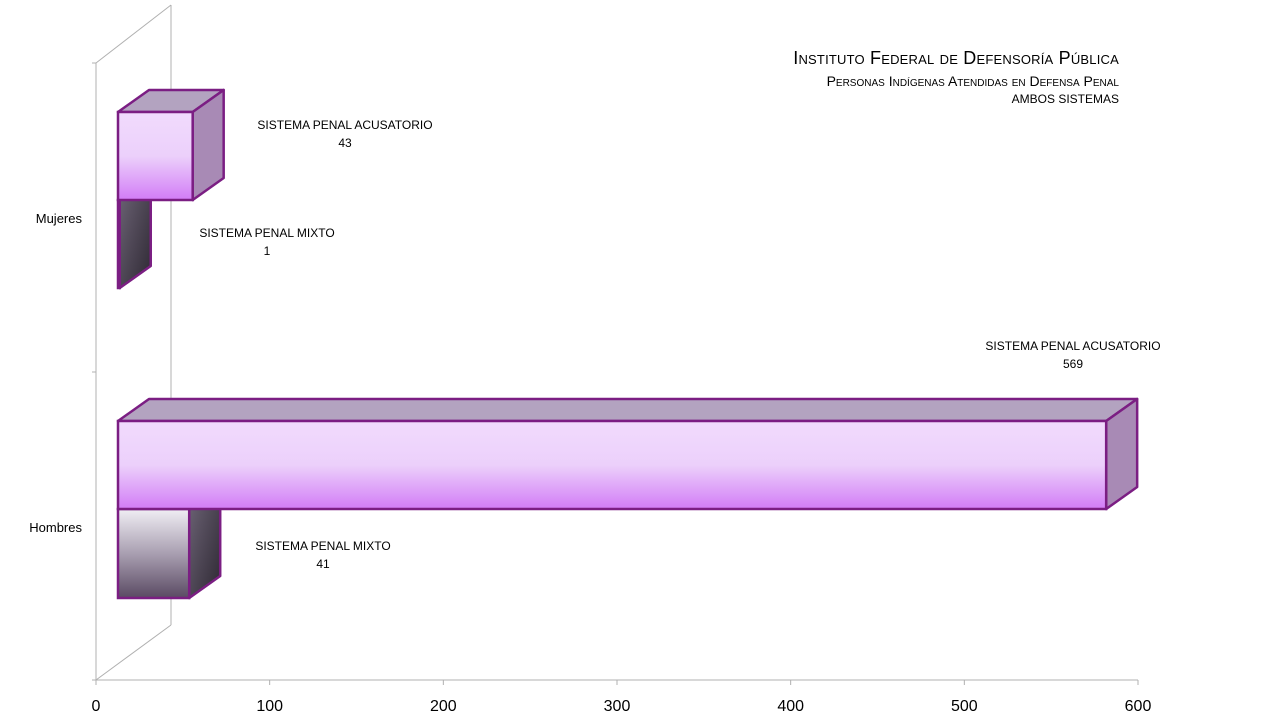  I want to click on chart-title: Instituto Federal de Defensoría Pública, so click(956, 58).